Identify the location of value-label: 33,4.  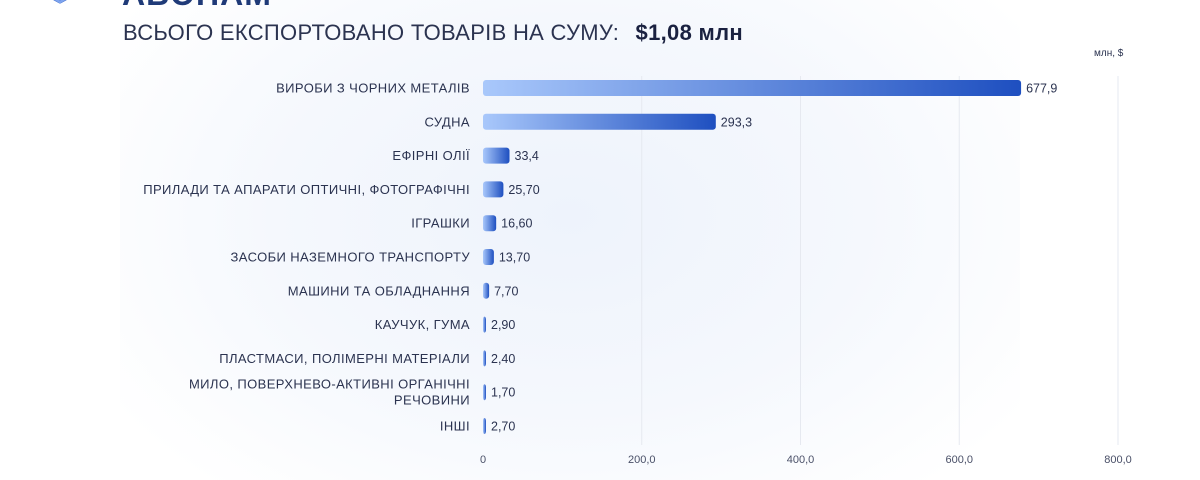
(527, 156).